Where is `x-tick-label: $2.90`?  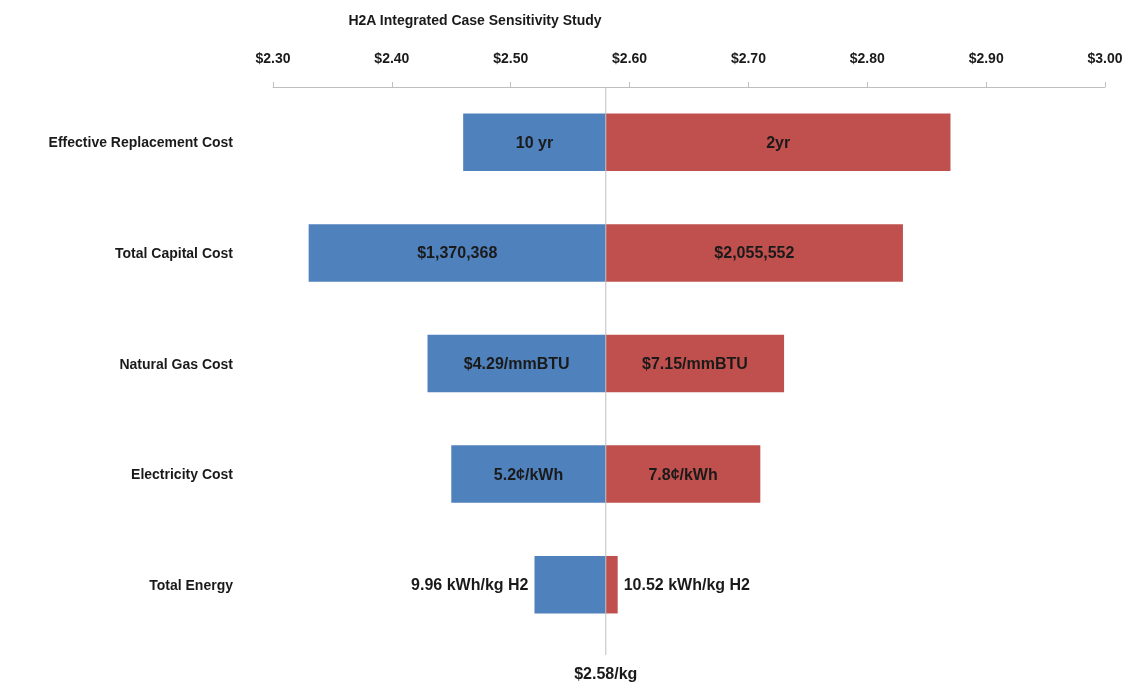 x-tick-label: $2.90 is located at coordinates (986, 58).